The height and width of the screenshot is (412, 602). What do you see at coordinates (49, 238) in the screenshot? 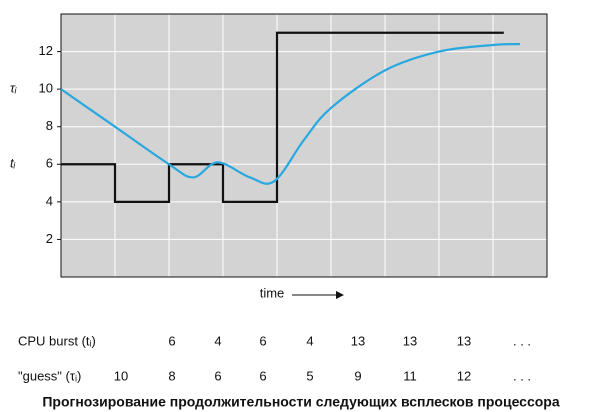
I see `y-tick-label: 2` at bounding box center [49, 238].